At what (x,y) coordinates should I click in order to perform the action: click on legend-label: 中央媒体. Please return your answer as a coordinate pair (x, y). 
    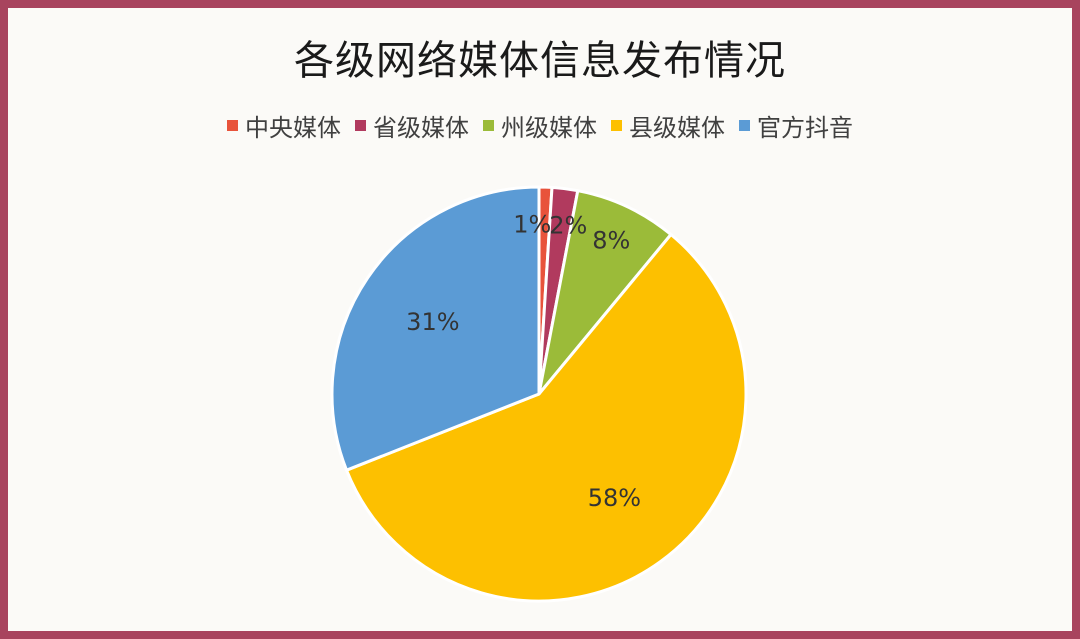
    Looking at the image, I should click on (293, 128).